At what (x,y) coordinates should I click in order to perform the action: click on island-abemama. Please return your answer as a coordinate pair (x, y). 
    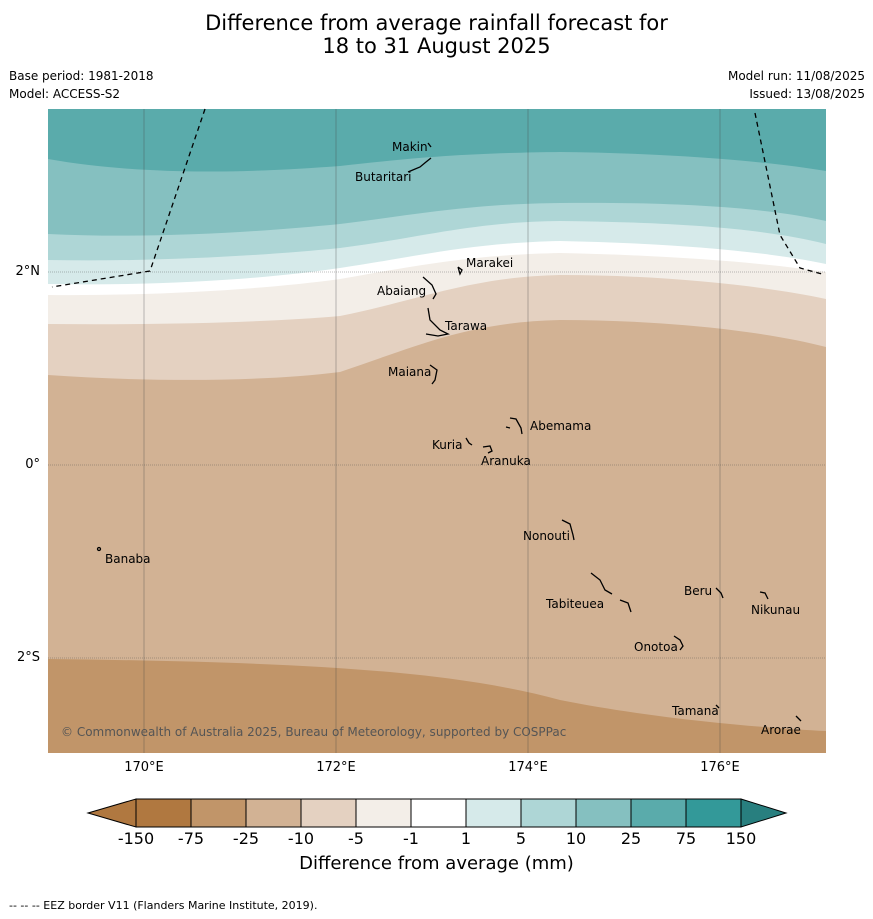
    Looking at the image, I should click on (514, 426).